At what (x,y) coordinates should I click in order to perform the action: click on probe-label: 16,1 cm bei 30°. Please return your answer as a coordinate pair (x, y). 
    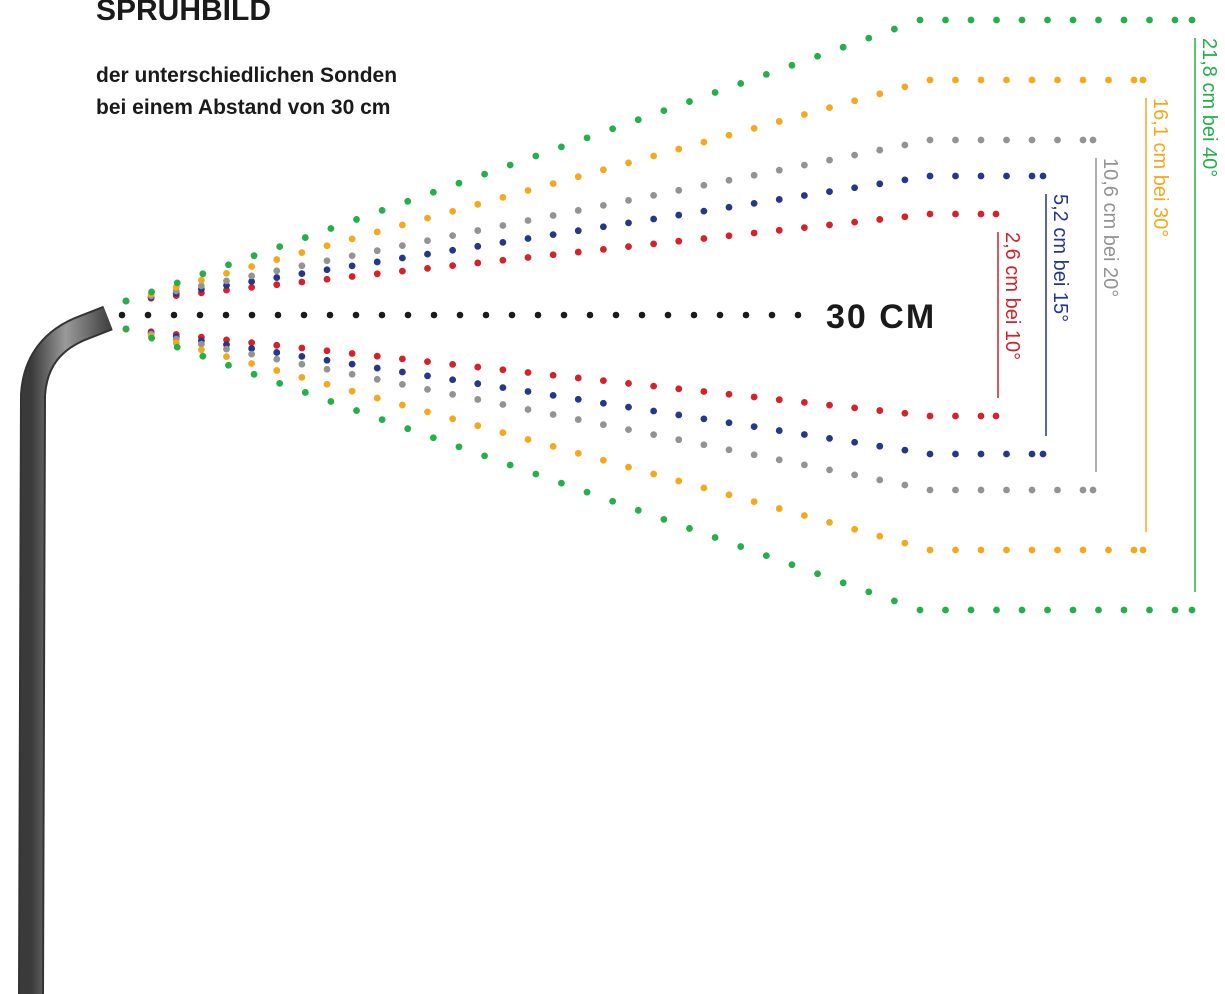
    Looking at the image, I should click on (1160, 167).